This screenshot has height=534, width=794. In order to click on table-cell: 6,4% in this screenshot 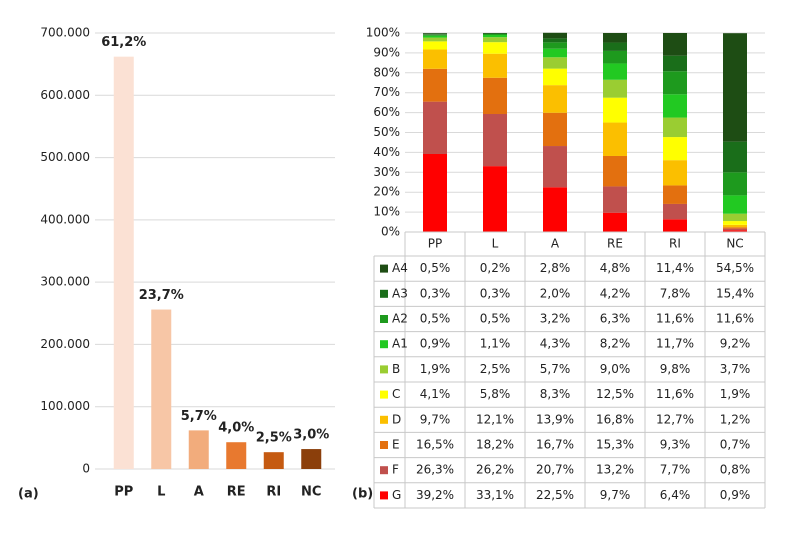, I will do `click(675, 495)`.